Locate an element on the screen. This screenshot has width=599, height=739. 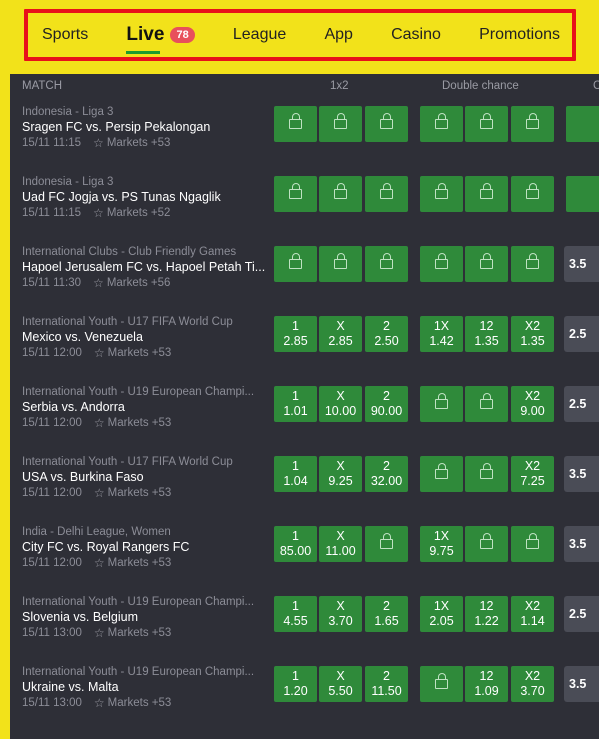
match-teams: Uad FC Jogja vs. PS Tunas Ngaglik is located at coordinates (121, 197).